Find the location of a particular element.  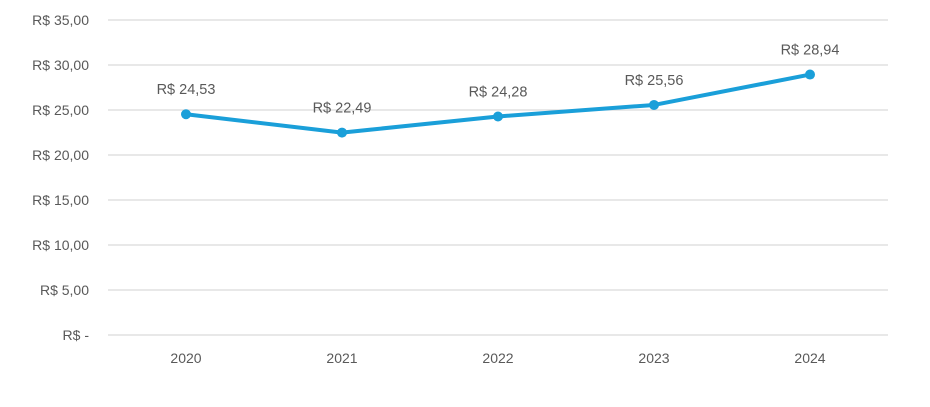

y-tick-label: R$ 30,00 is located at coordinates (60, 65).